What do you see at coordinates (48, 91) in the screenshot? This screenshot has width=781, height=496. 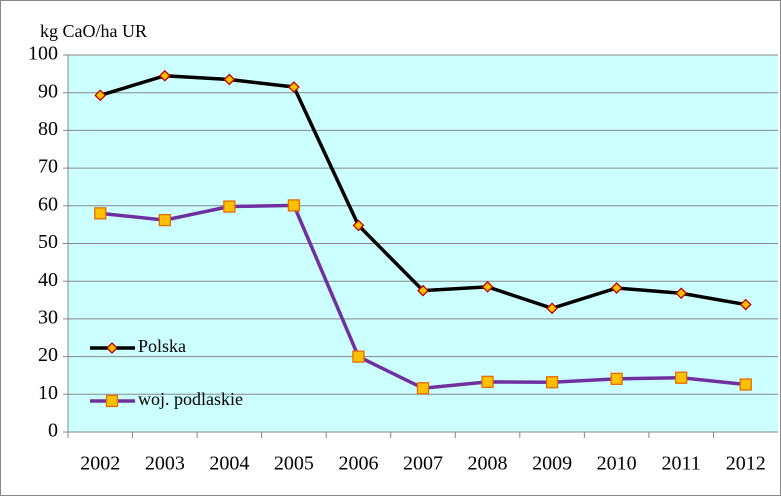 I see `y-tick-label: 90` at bounding box center [48, 91].